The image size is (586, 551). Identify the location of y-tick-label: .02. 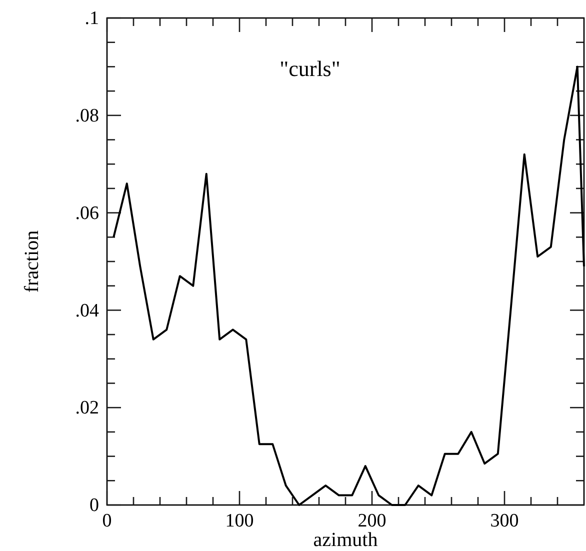
(87, 408).